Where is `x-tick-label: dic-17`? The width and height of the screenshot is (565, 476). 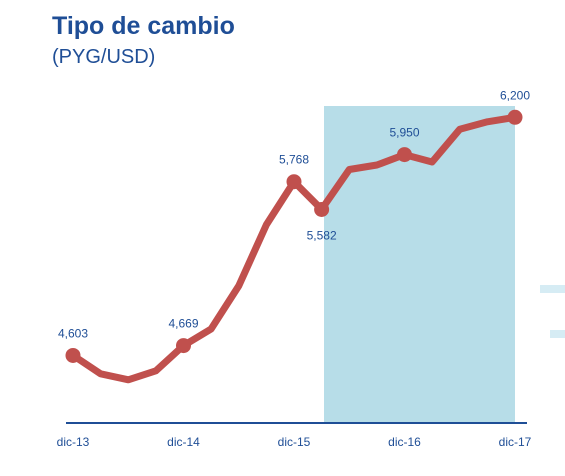
x-tick-label: dic-17 is located at coordinates (515, 442).